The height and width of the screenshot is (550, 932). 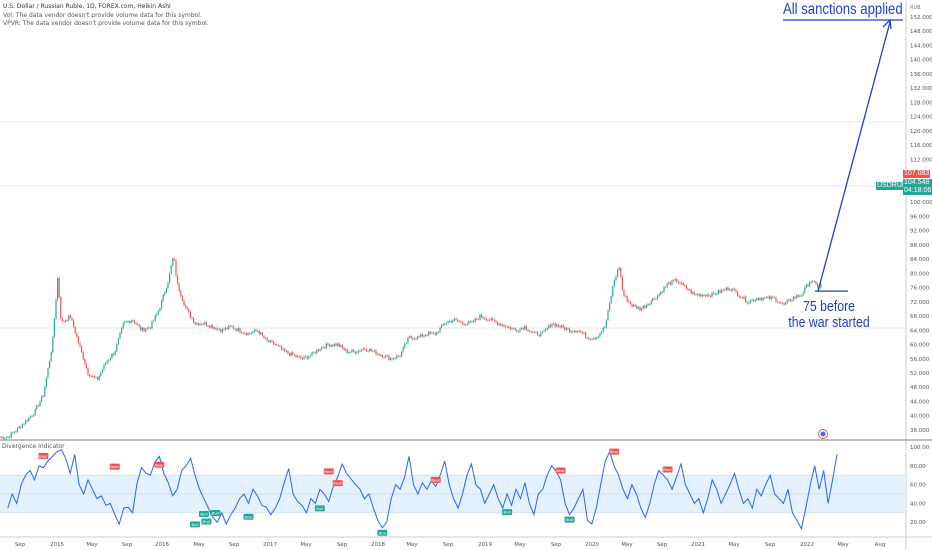 What do you see at coordinates (920, 217) in the screenshot?
I see `price-tick-label: 96.000` at bounding box center [920, 217].